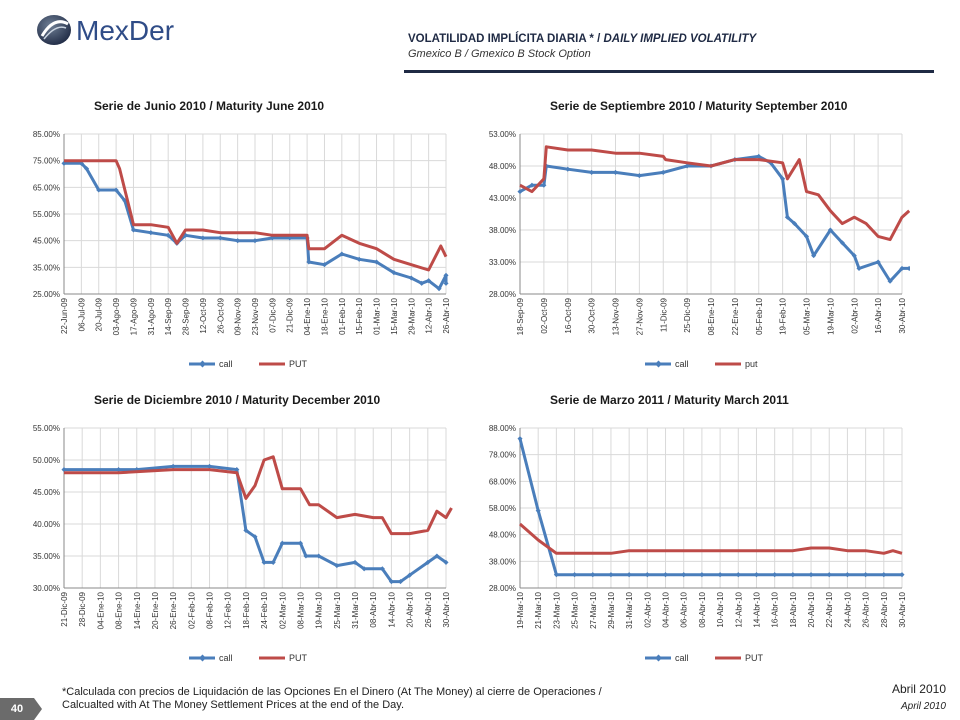 The image size is (960, 720). I want to click on y-tick-label: 53.00%, so click(502, 134).